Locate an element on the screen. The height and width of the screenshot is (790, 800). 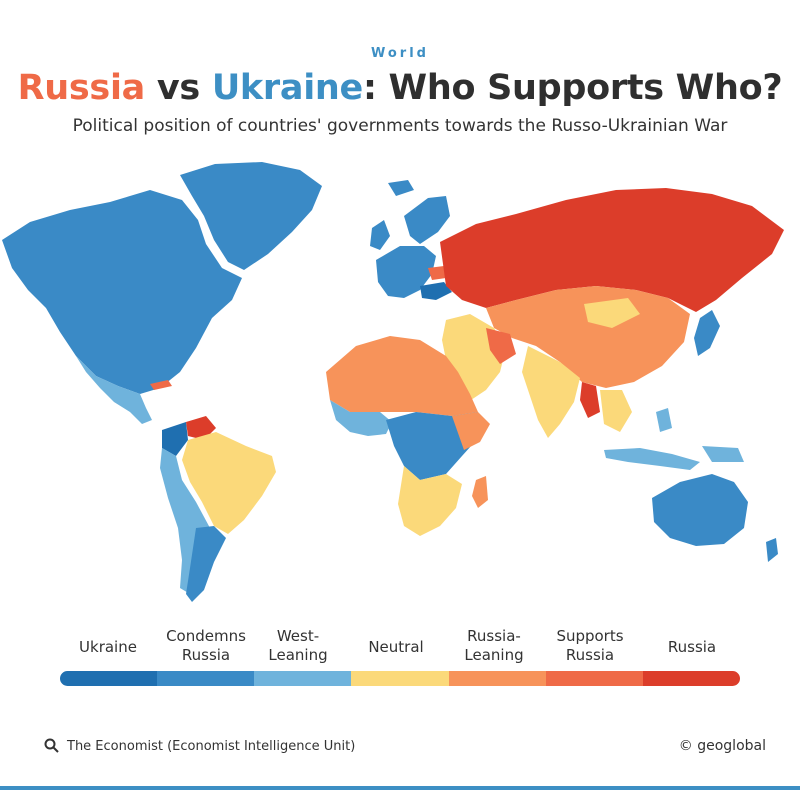
region-ukraine is located at coordinates (436, 291).